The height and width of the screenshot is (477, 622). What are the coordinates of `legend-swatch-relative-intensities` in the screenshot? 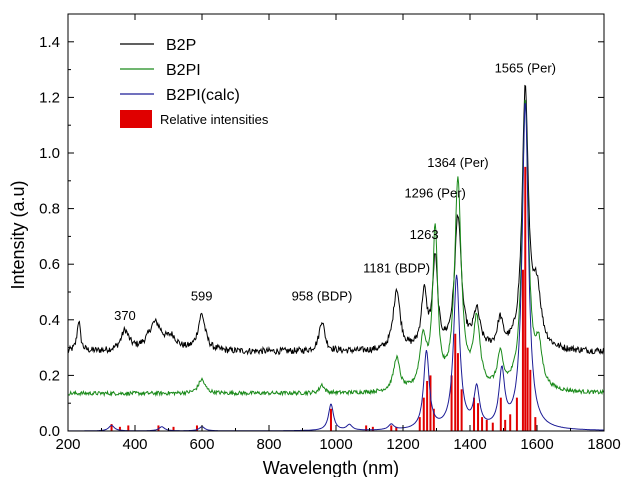 It's located at (136, 119).